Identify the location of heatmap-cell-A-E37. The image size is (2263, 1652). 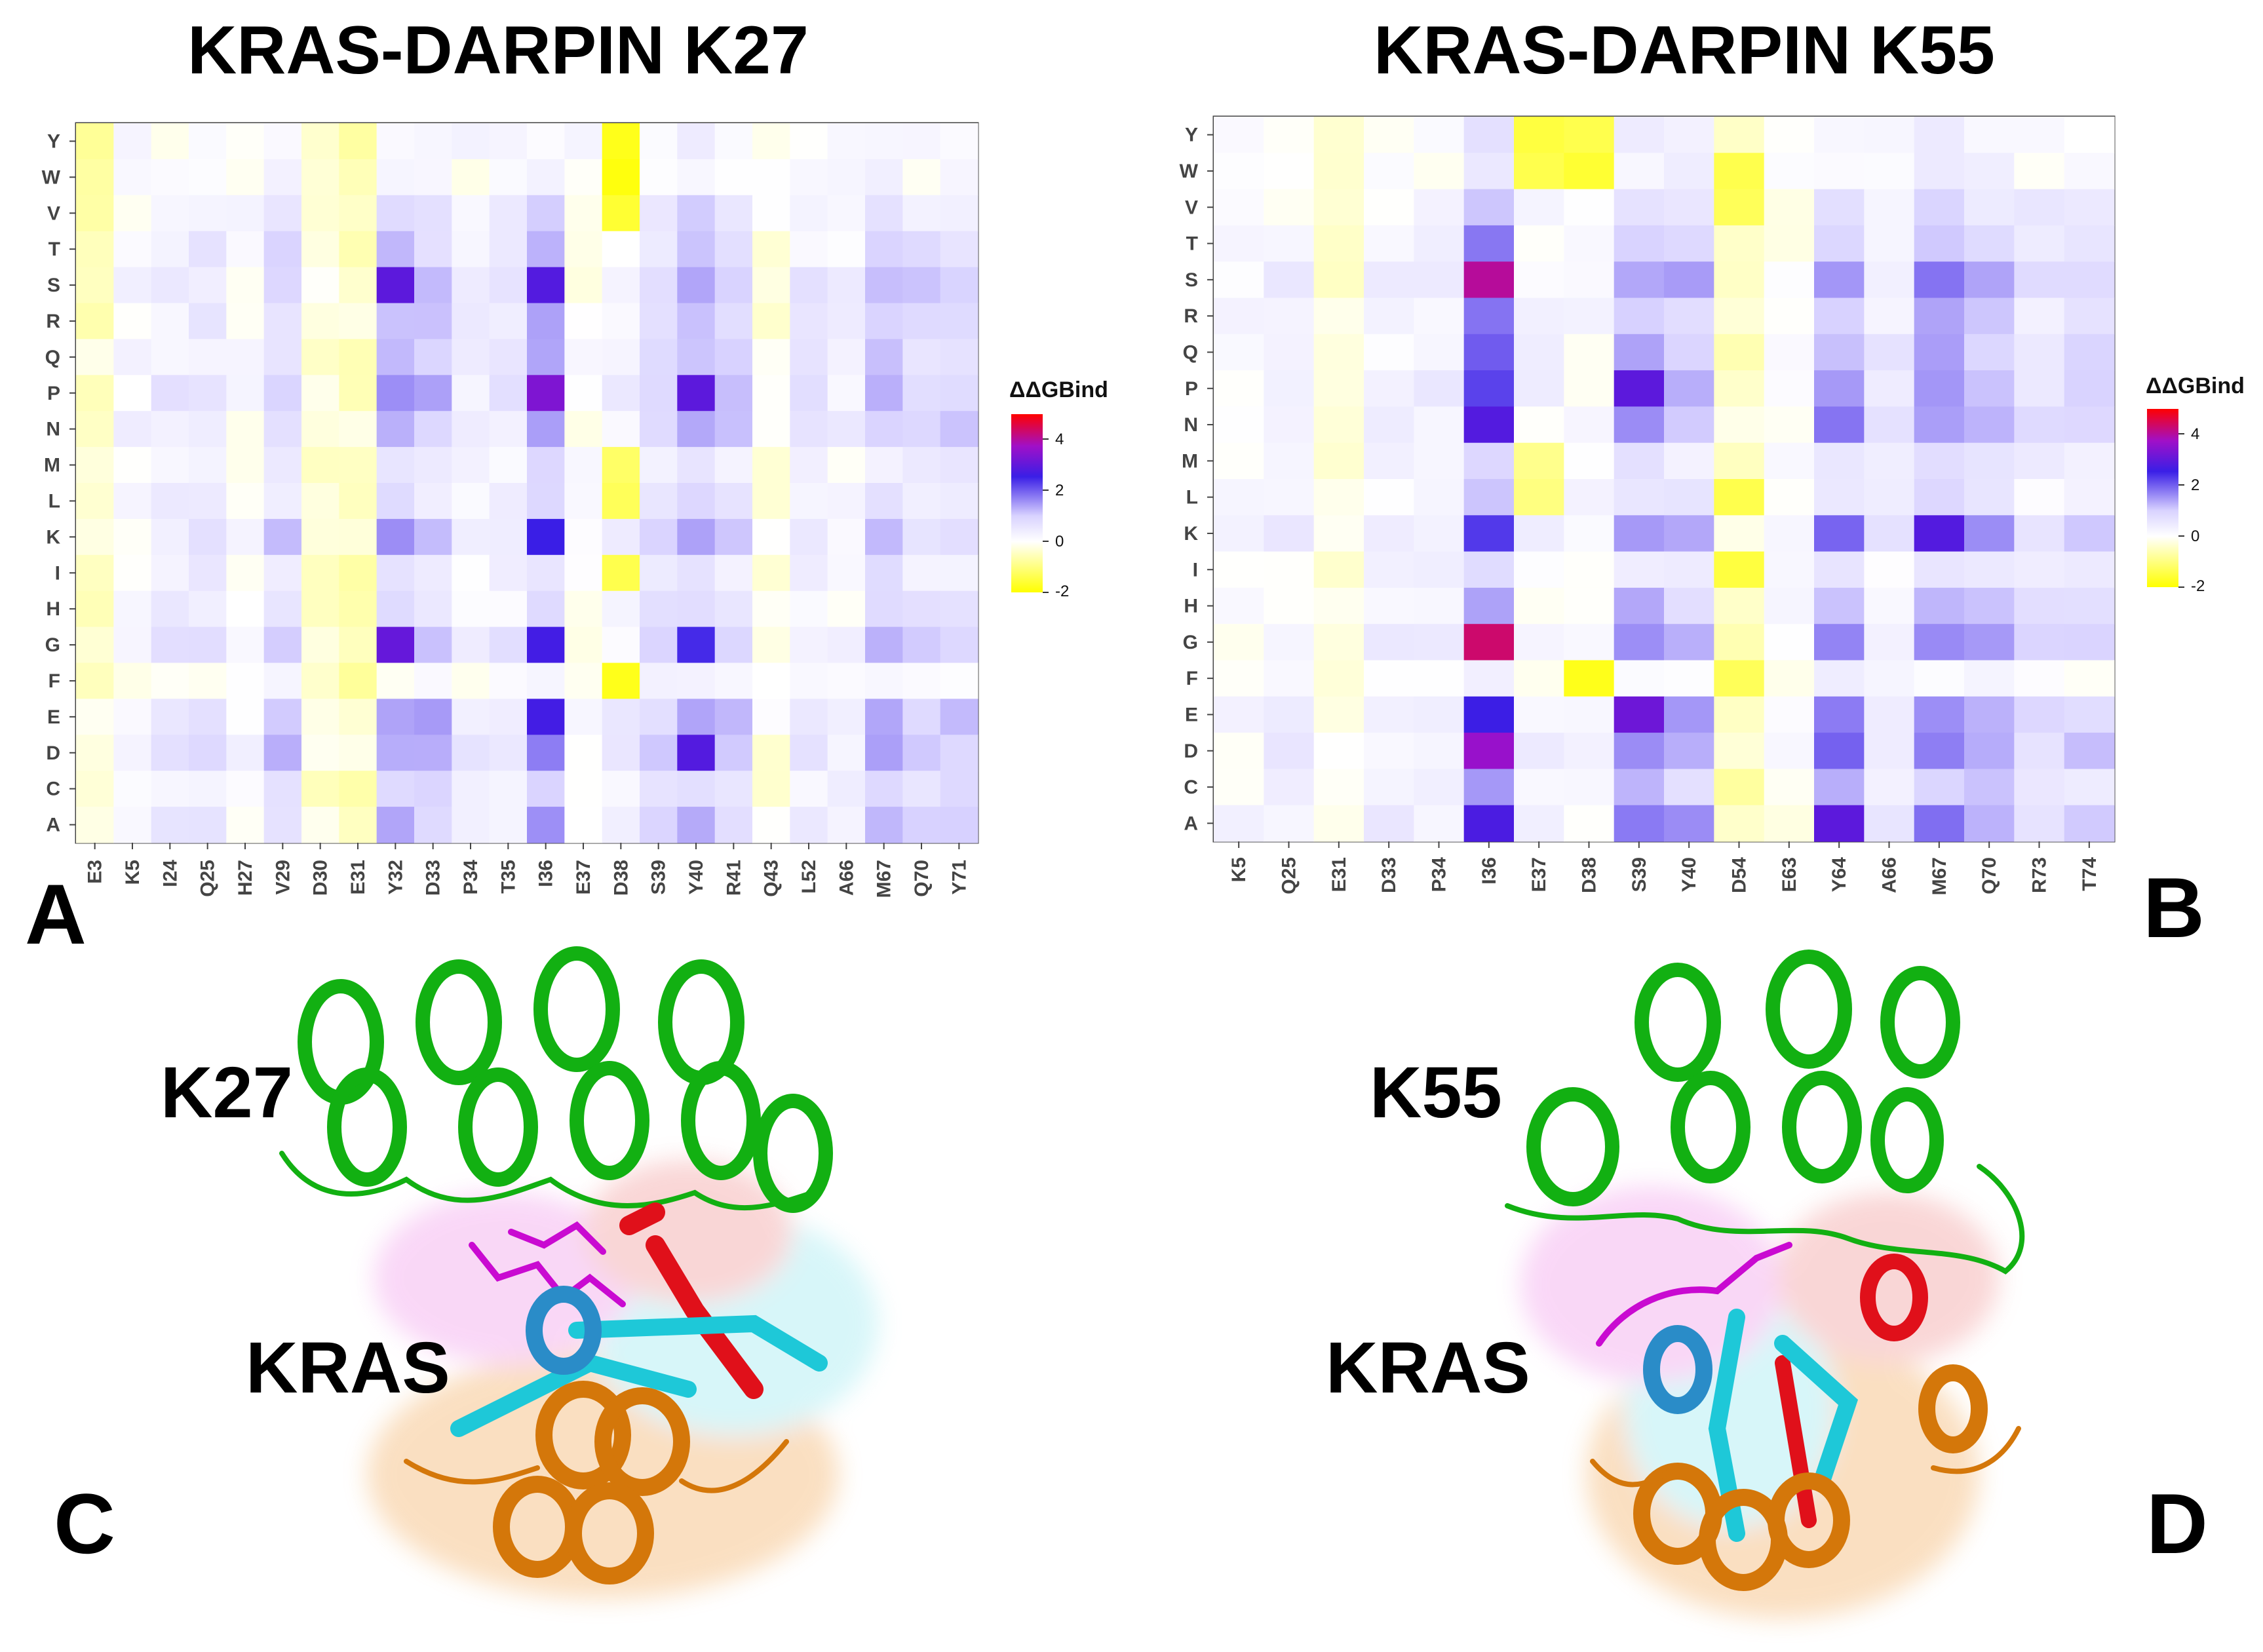
(583, 825).